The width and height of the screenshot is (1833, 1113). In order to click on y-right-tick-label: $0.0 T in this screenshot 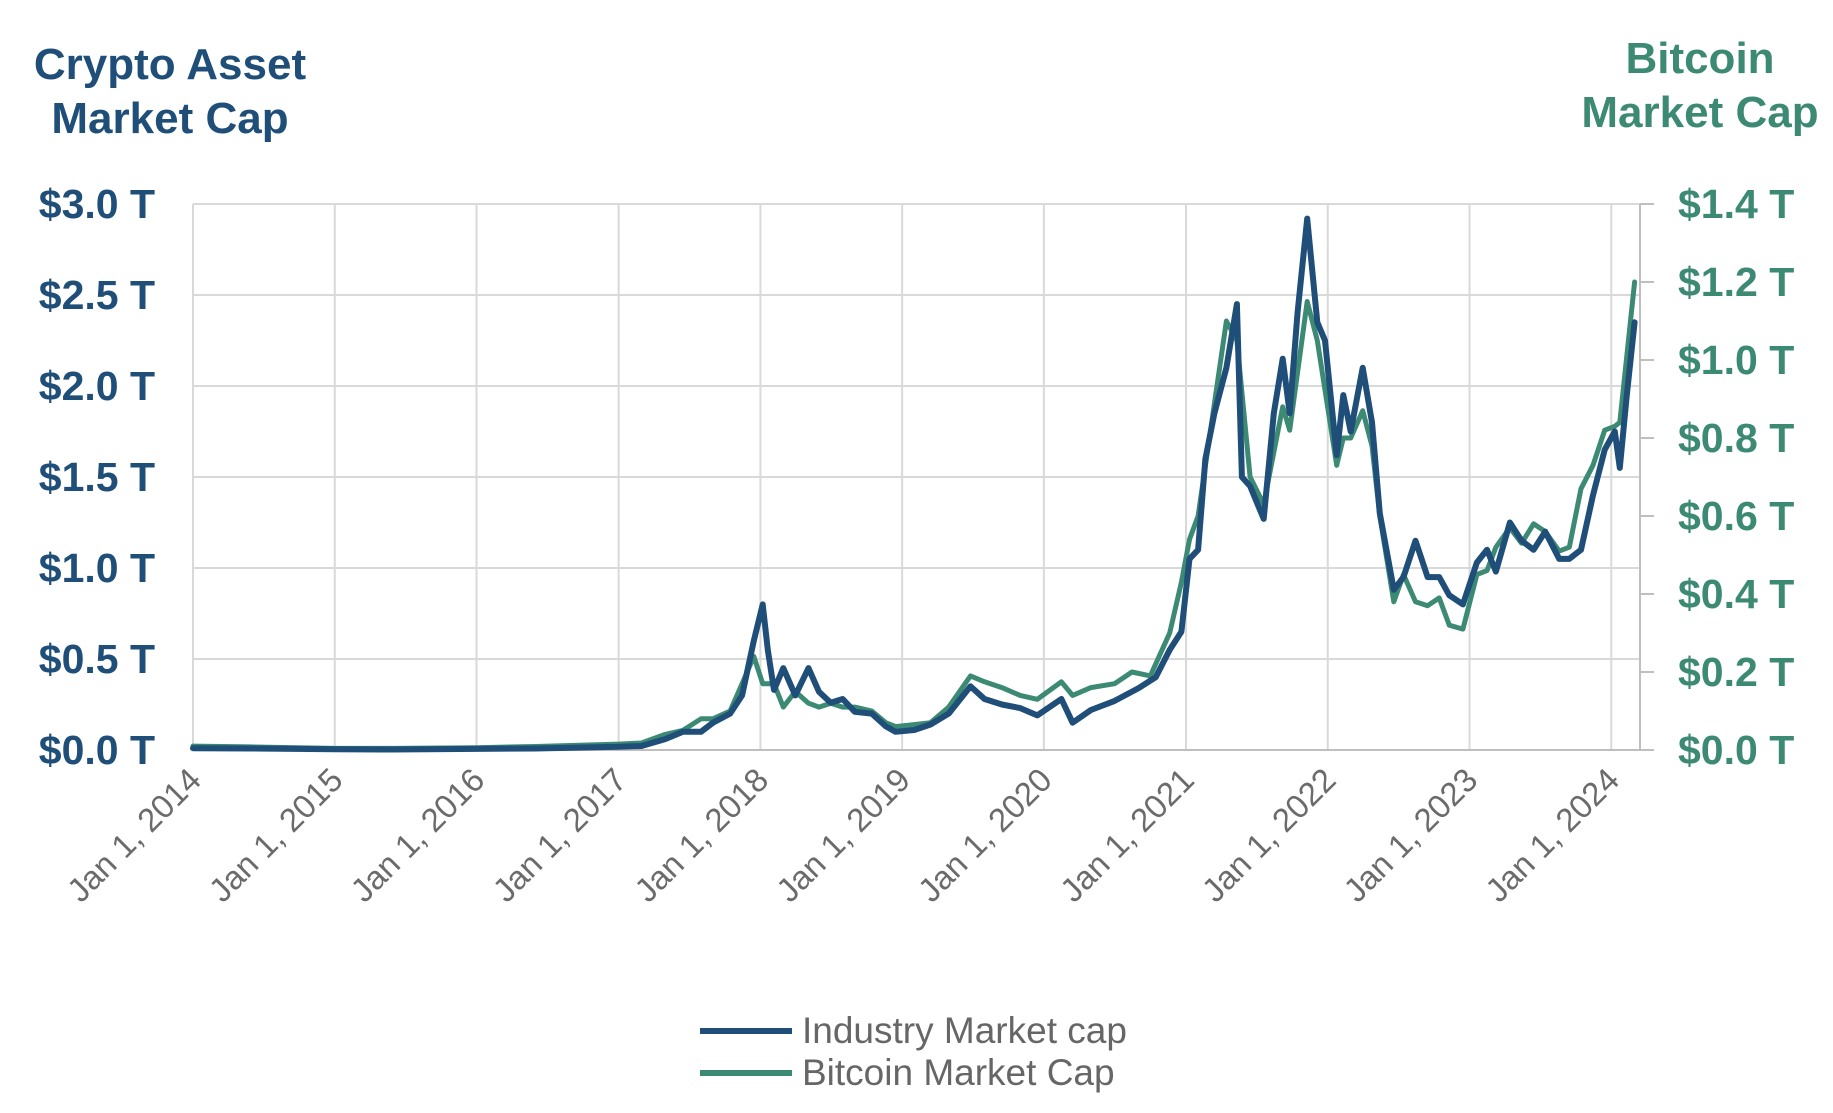, I will do `click(1736, 750)`.